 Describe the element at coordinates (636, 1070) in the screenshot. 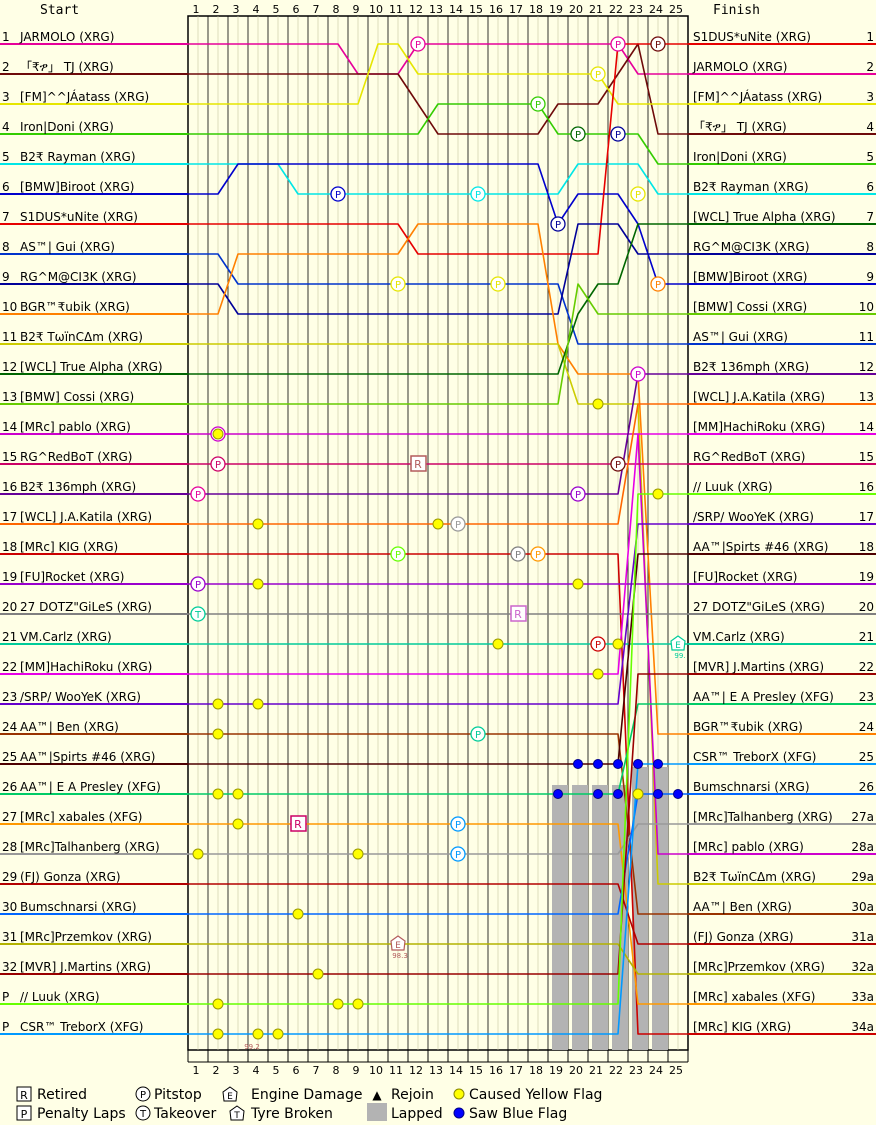

I see `lap-label-bottom: 23` at that location.